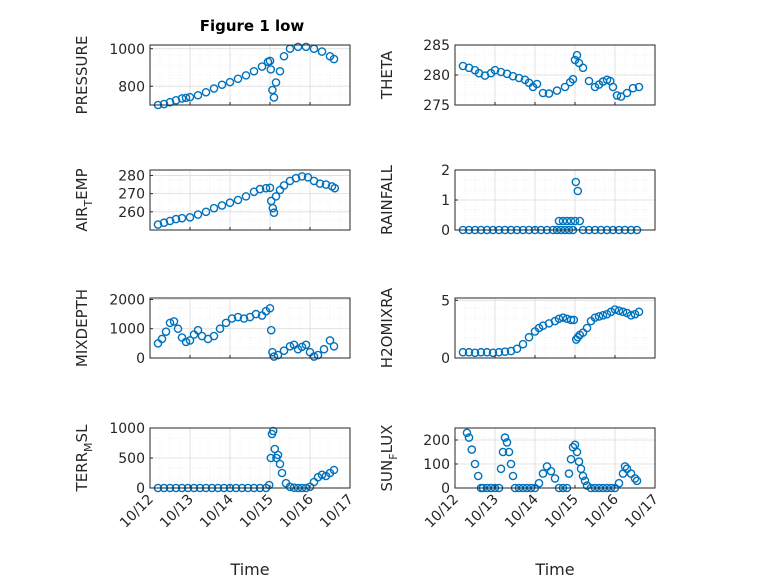 This screenshot has height=583, width=778. What do you see at coordinates (482, 512) in the screenshot?
I see `x-tick-label: 10/13` at bounding box center [482, 512].